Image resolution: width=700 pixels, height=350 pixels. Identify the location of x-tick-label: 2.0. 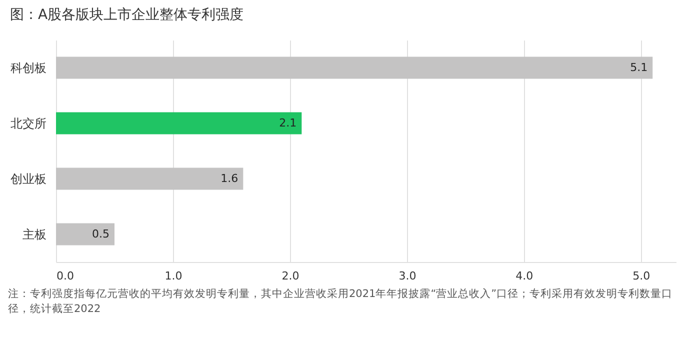
(291, 276).